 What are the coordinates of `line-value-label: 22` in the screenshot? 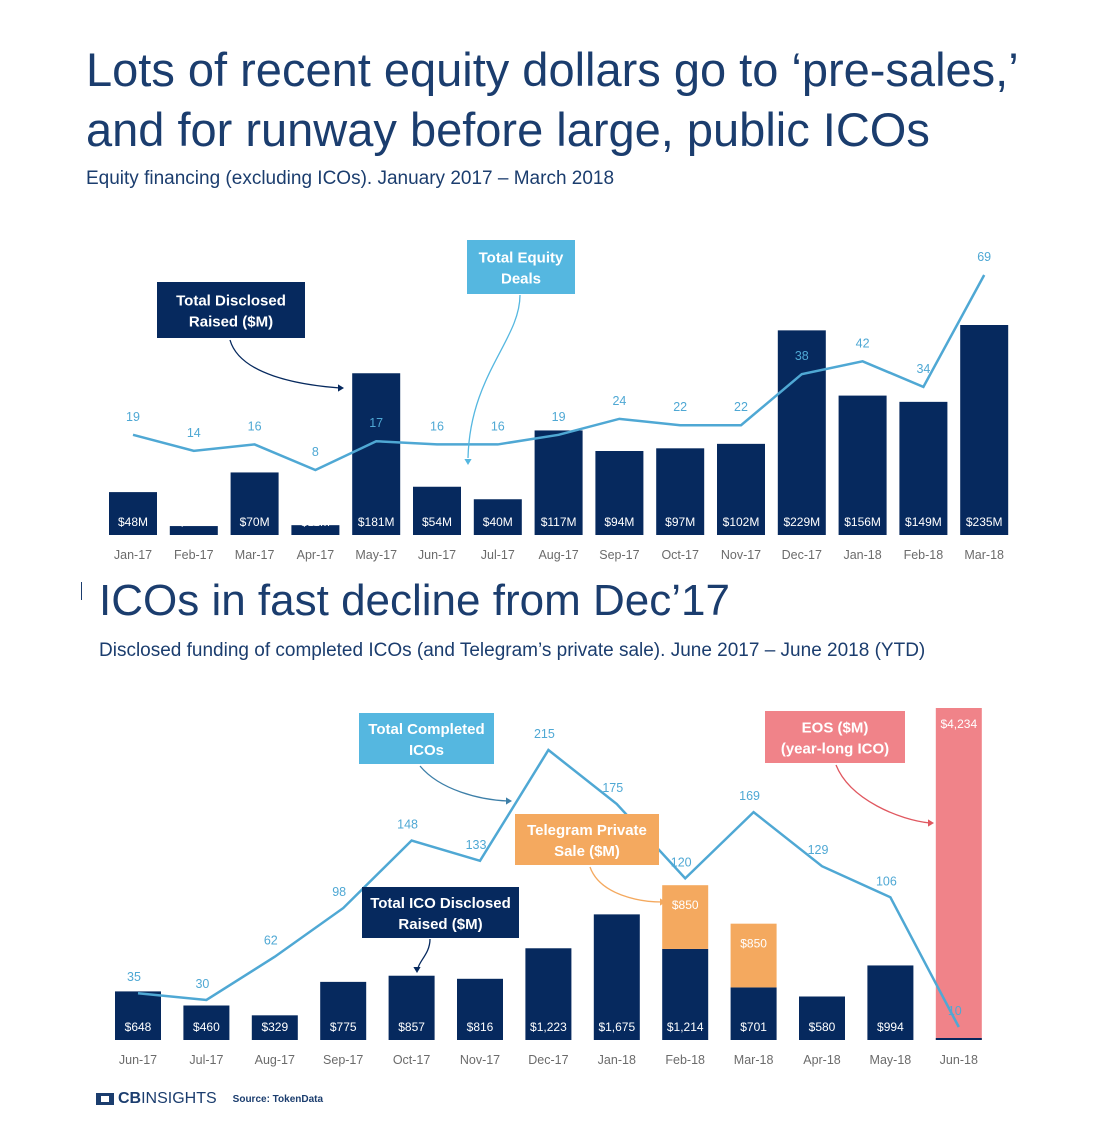 It's located at (741, 407).